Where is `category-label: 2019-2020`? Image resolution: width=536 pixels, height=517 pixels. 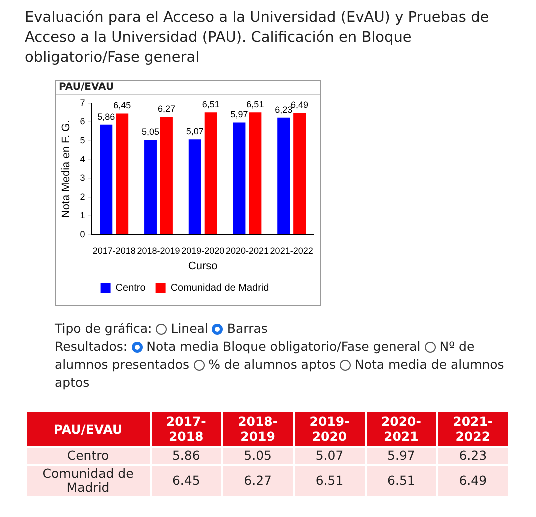 category-label: 2019-2020 is located at coordinates (330, 429).